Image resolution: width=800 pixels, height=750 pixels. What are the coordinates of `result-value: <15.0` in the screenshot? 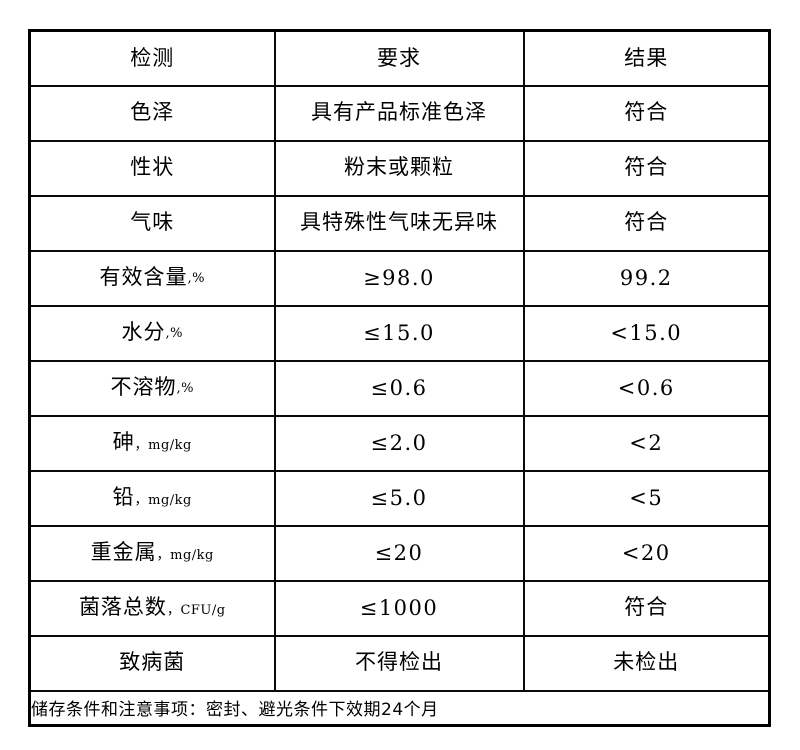 It's located at (646, 333).